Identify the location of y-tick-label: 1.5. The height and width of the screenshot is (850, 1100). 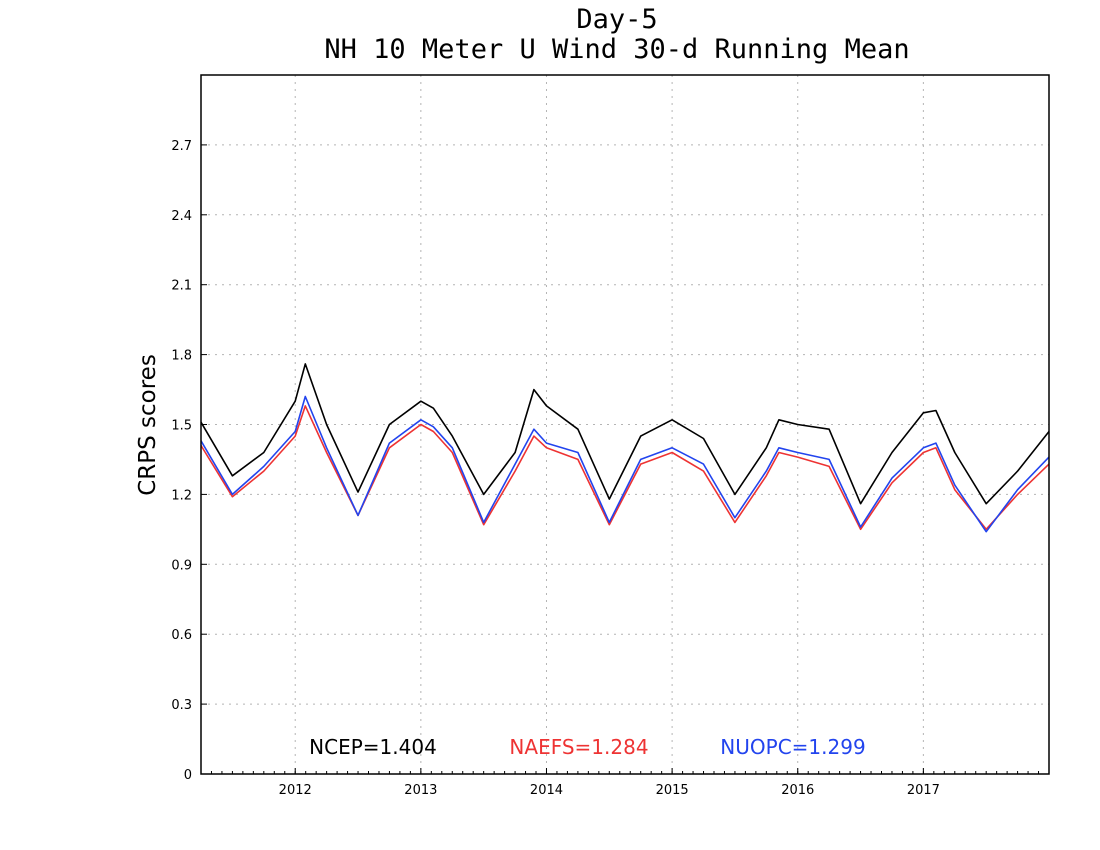
(181, 426).